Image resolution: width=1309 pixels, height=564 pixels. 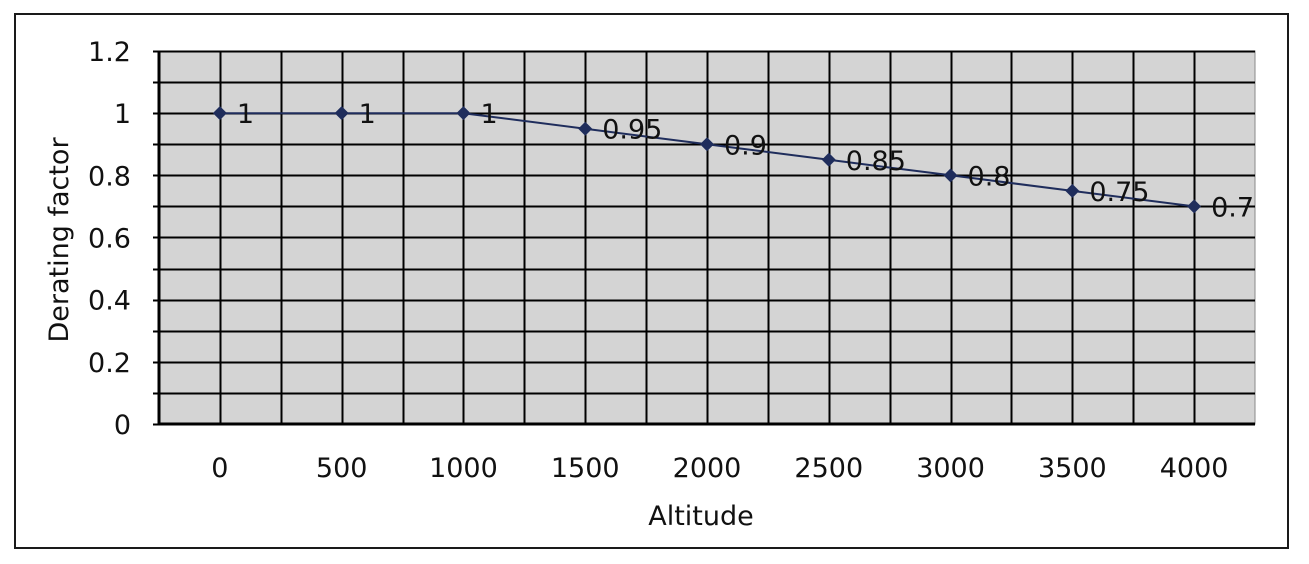 I want to click on x-tick-label: 0, so click(x=219, y=468).